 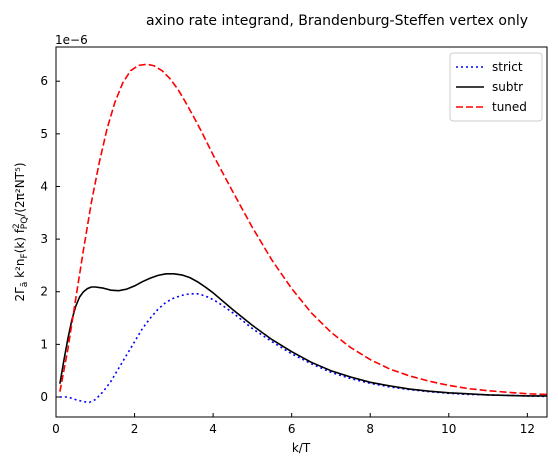 What do you see at coordinates (17, 226) in the screenshot?
I see `y-label-sup: 2` at bounding box center [17, 226].